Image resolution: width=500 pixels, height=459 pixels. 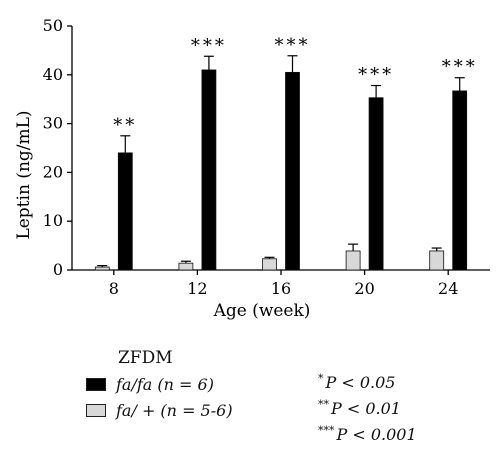 What do you see at coordinates (321, 378) in the screenshot?
I see `significance-stars: *` at bounding box center [321, 378].